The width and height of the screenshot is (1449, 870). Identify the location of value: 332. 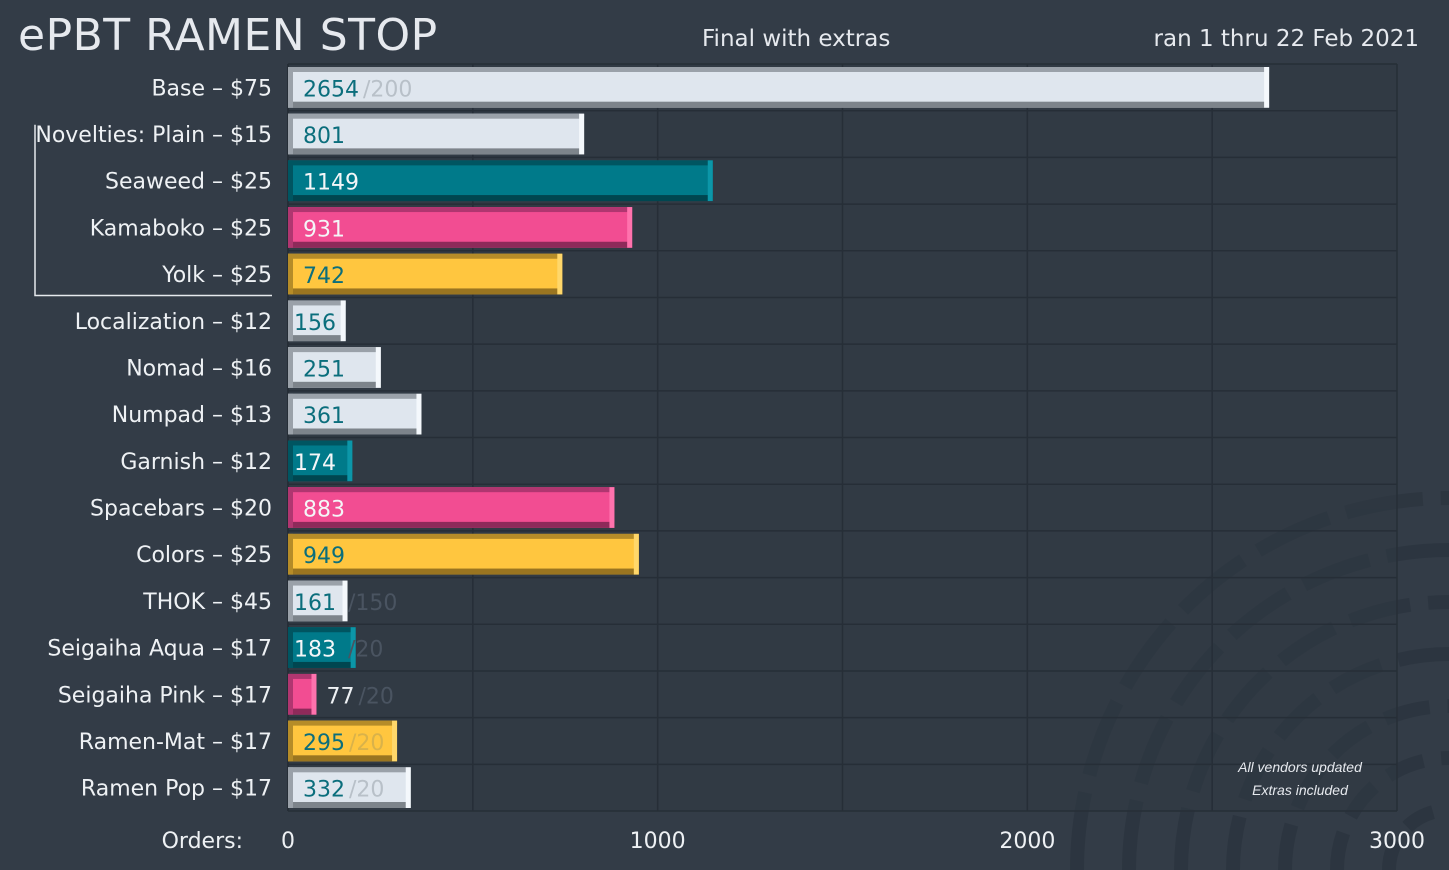
(324, 790).